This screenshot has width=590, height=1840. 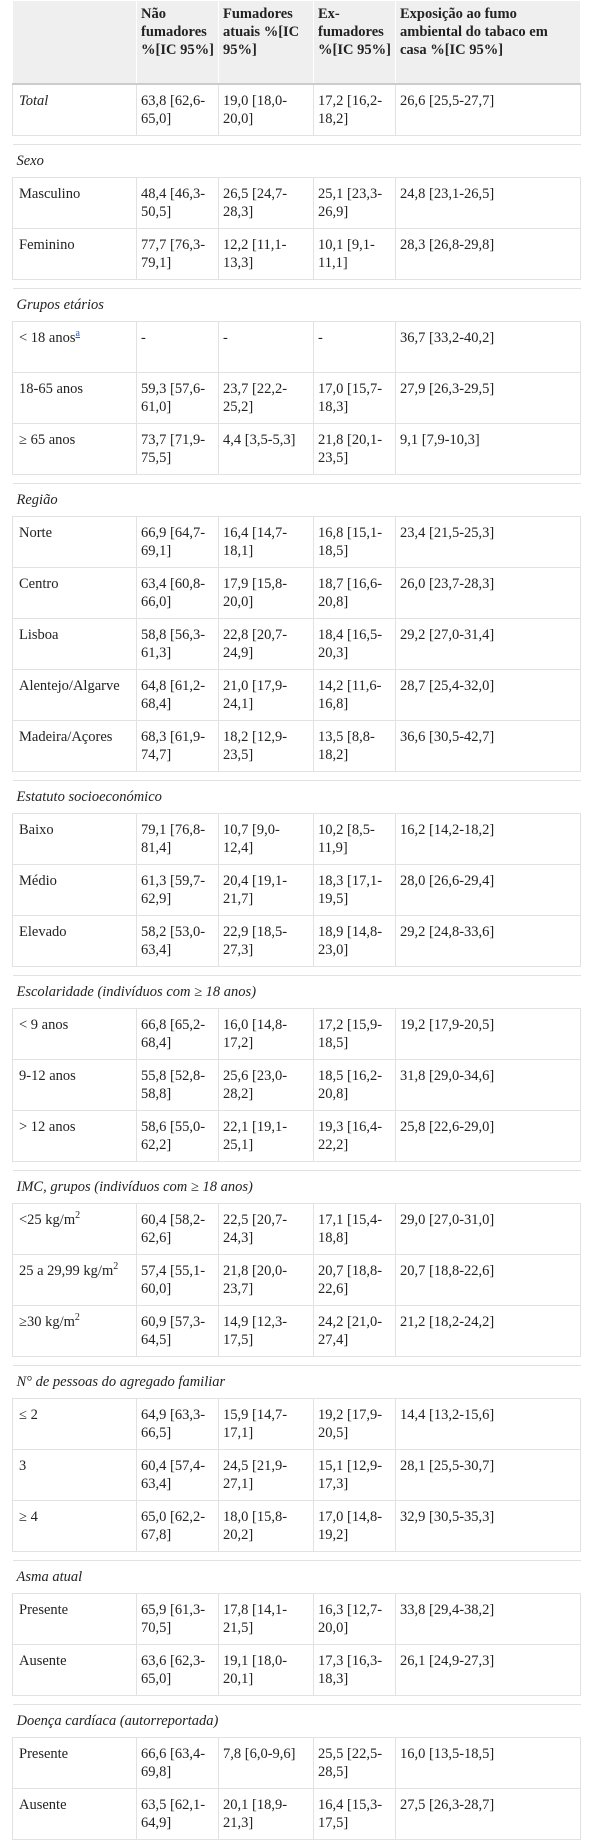 What do you see at coordinates (354, 1424) in the screenshot?
I see `value-cell: 19,2 [17,9-20,5]` at bounding box center [354, 1424].